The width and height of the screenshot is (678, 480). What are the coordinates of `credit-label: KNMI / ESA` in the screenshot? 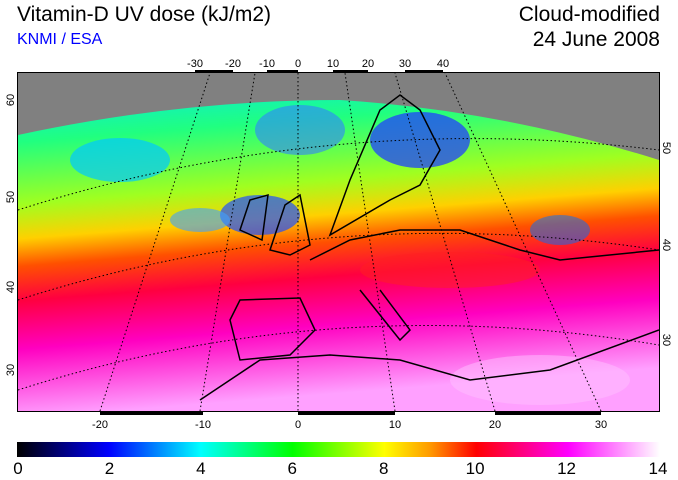 It's located at (60, 39).